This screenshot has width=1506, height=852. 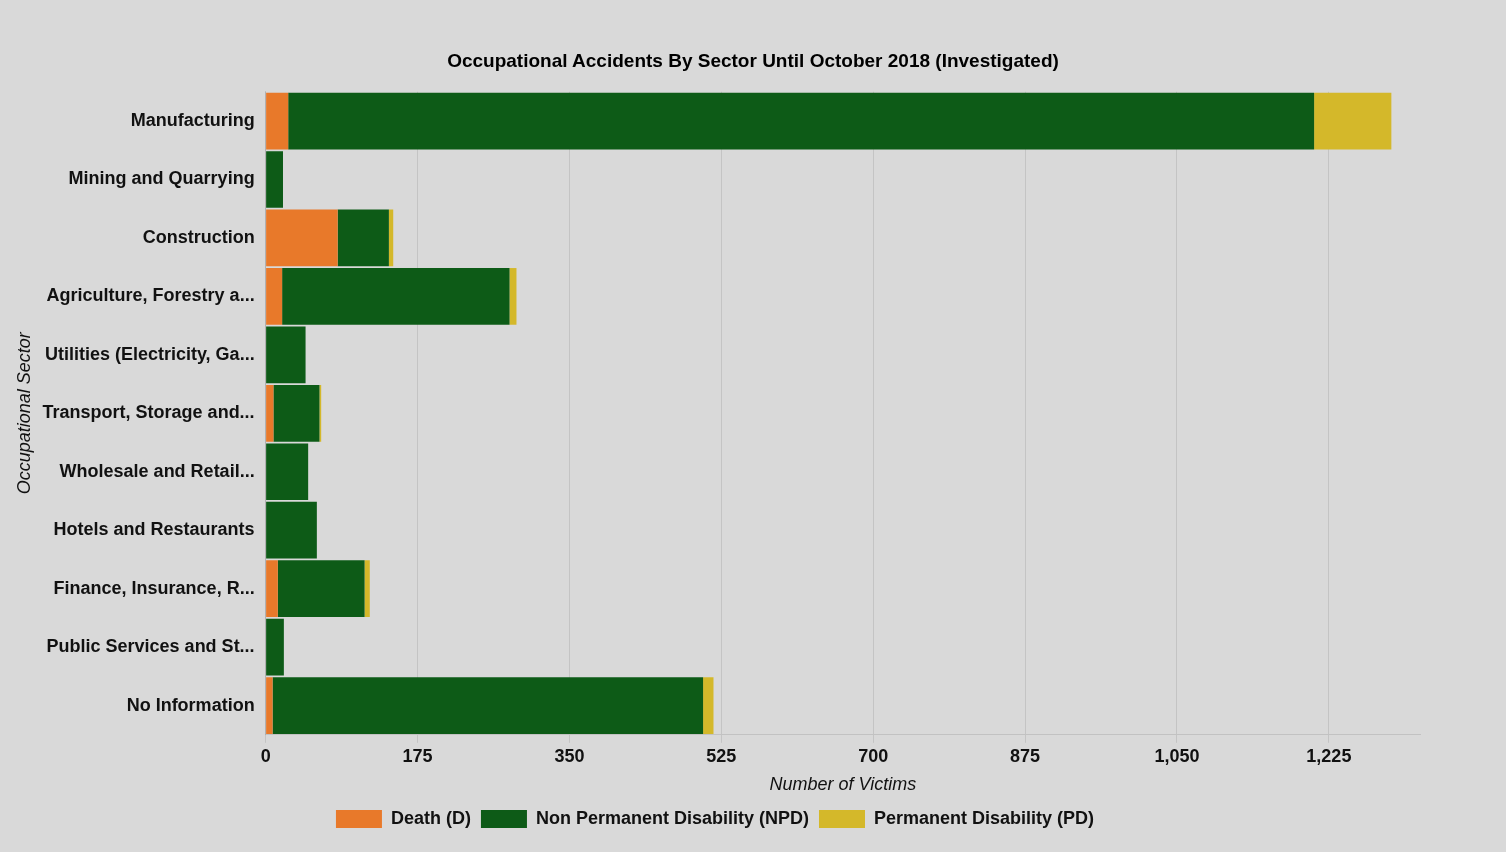 I want to click on x-tick-label: 350, so click(x=569, y=755).